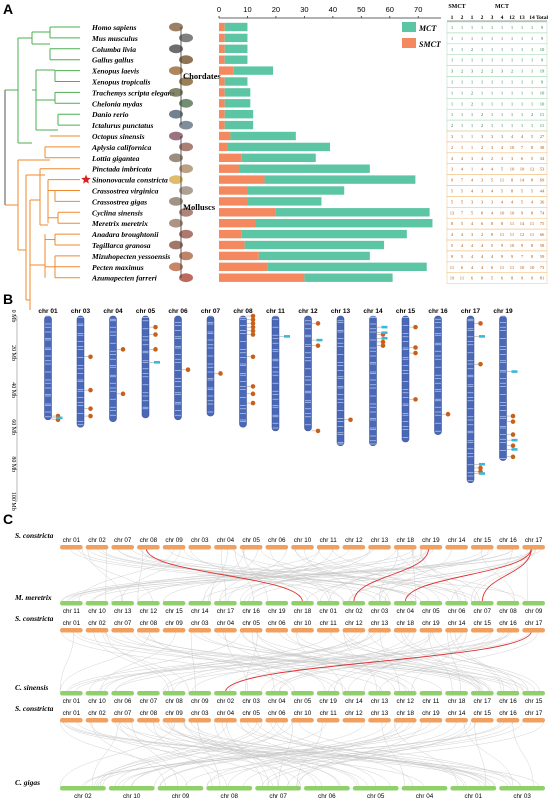 Image resolution: width=550 pixels, height=808 pixels. I want to click on table-cell: 5, so click(532, 136).